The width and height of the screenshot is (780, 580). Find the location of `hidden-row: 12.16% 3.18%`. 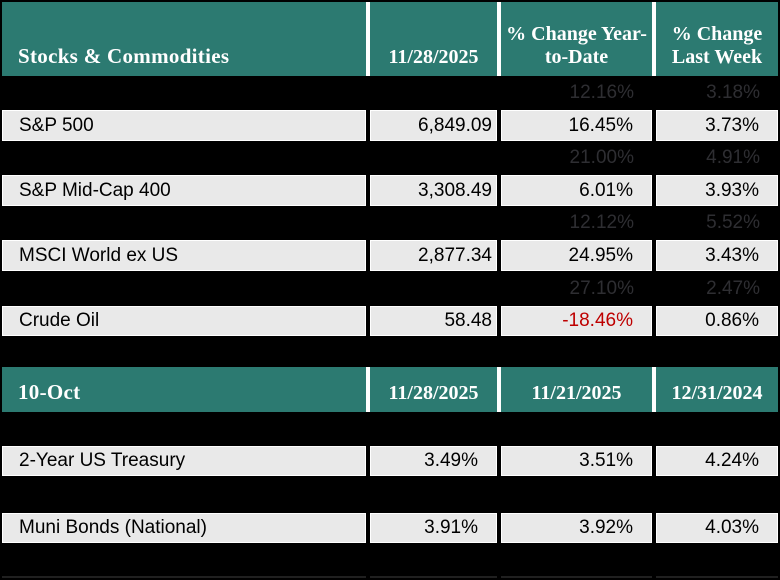

hidden-row: 12.16% 3.18% is located at coordinates (390, 93).